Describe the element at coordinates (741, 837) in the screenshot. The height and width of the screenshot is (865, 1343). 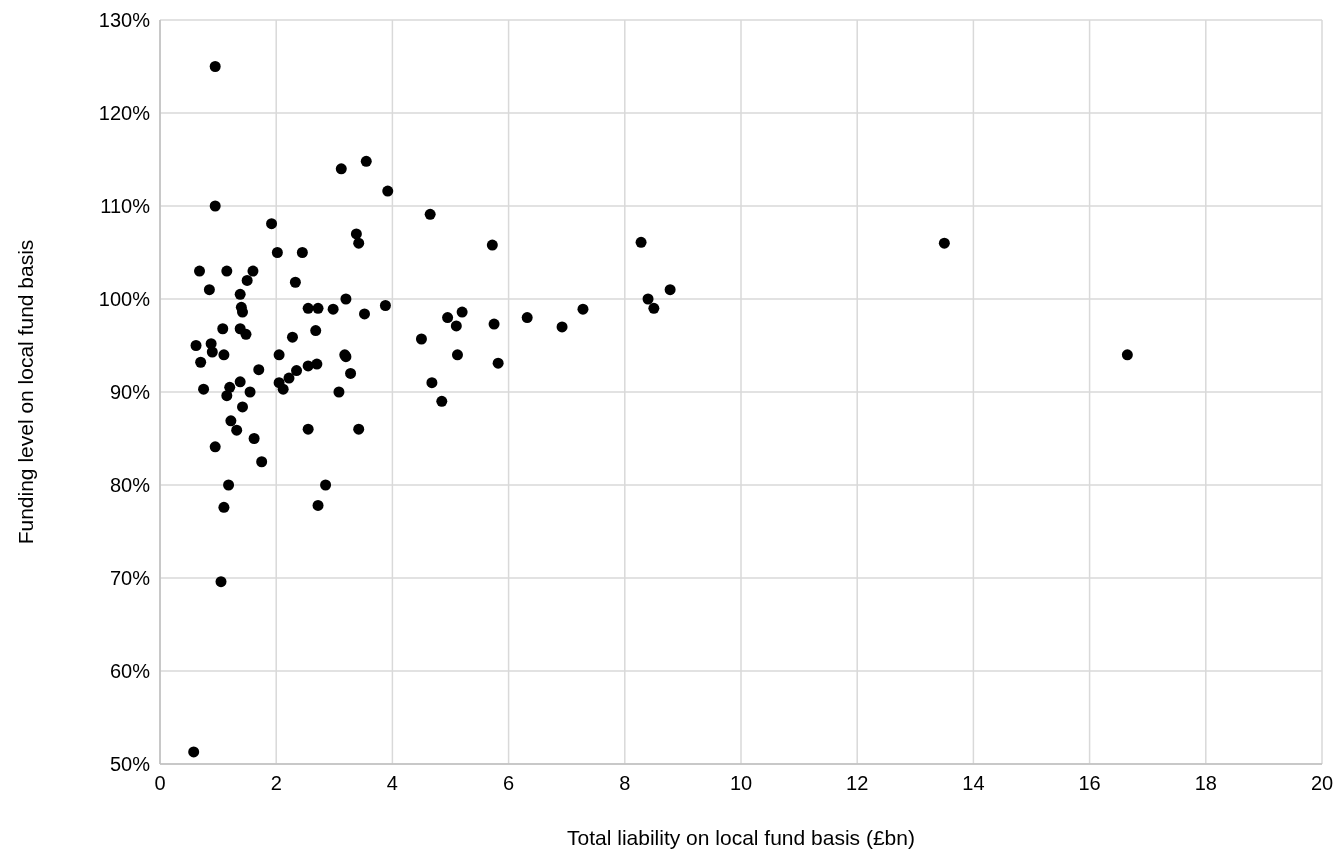
I see `x-axis-title: Total liability on local fund basis (£bn)` at that location.